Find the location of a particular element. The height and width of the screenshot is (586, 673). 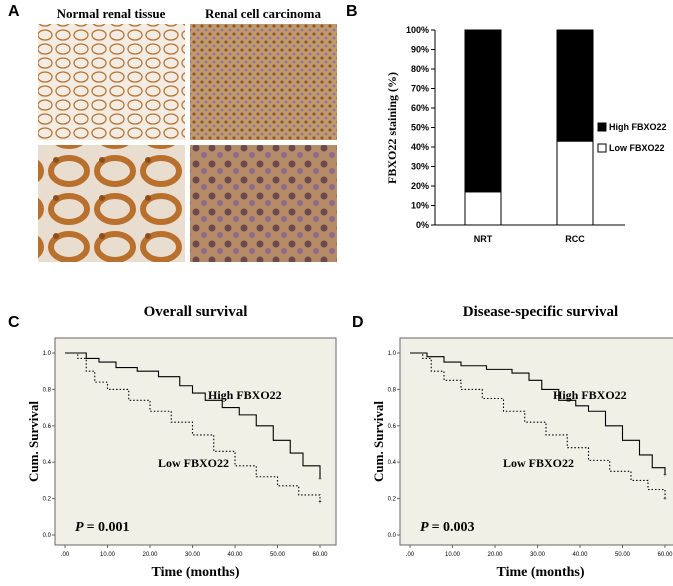

chart-title: Overall survival is located at coordinates (196, 312).